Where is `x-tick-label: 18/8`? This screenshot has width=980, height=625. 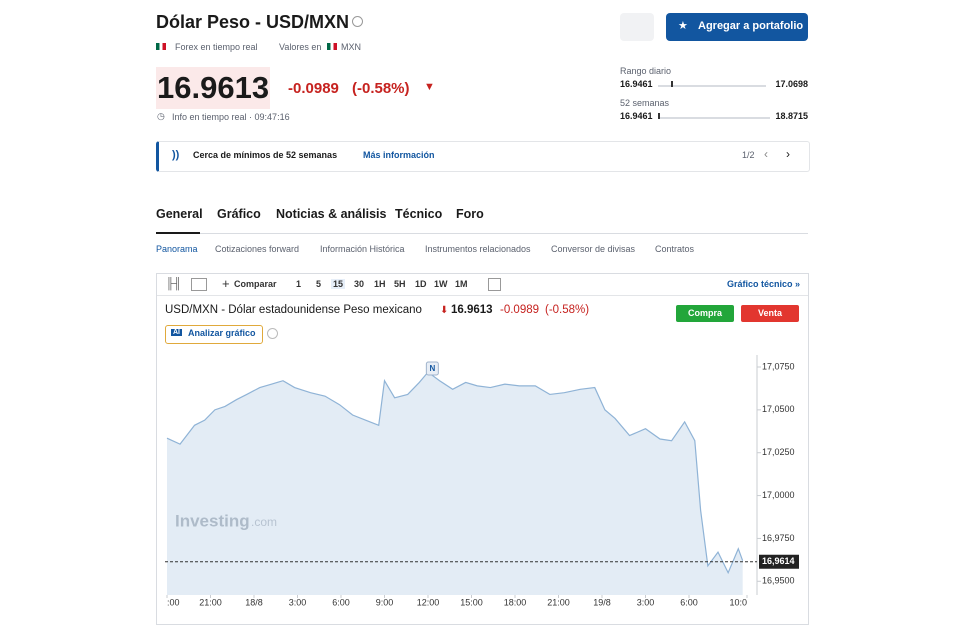 x-tick-label: 18/8 is located at coordinates (254, 602).